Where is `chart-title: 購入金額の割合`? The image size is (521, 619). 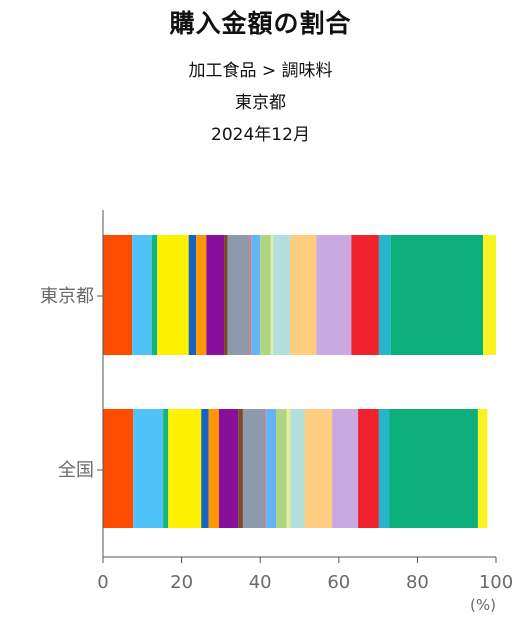 chart-title: 購入金額の割合 is located at coordinates (260, 23).